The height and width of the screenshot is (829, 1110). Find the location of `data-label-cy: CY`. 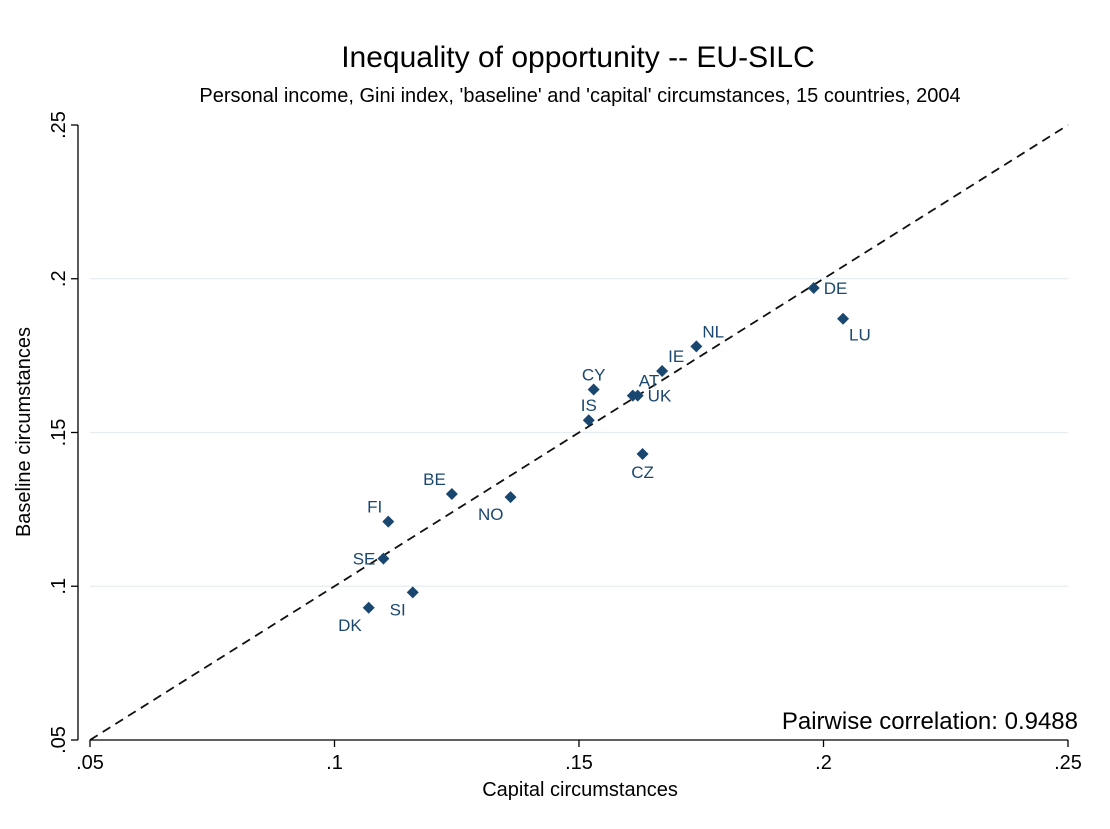

data-label-cy: CY is located at coordinates (594, 374).